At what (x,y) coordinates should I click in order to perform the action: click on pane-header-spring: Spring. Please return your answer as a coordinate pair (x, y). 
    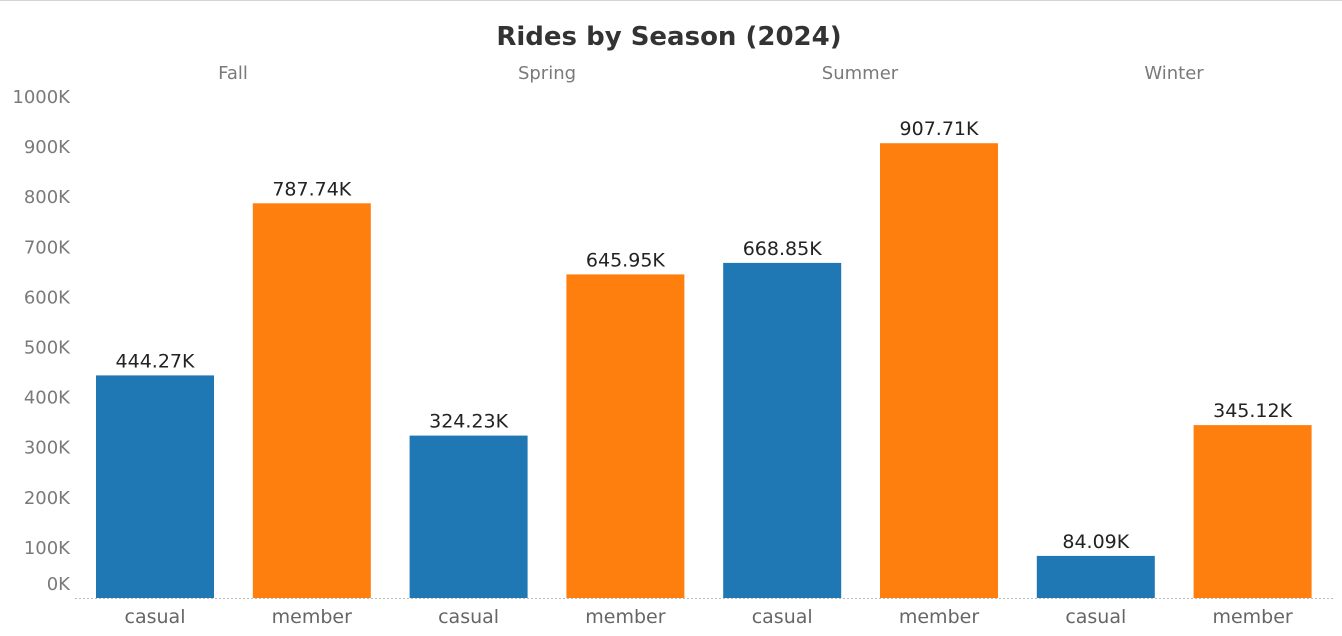
    Looking at the image, I should click on (547, 73).